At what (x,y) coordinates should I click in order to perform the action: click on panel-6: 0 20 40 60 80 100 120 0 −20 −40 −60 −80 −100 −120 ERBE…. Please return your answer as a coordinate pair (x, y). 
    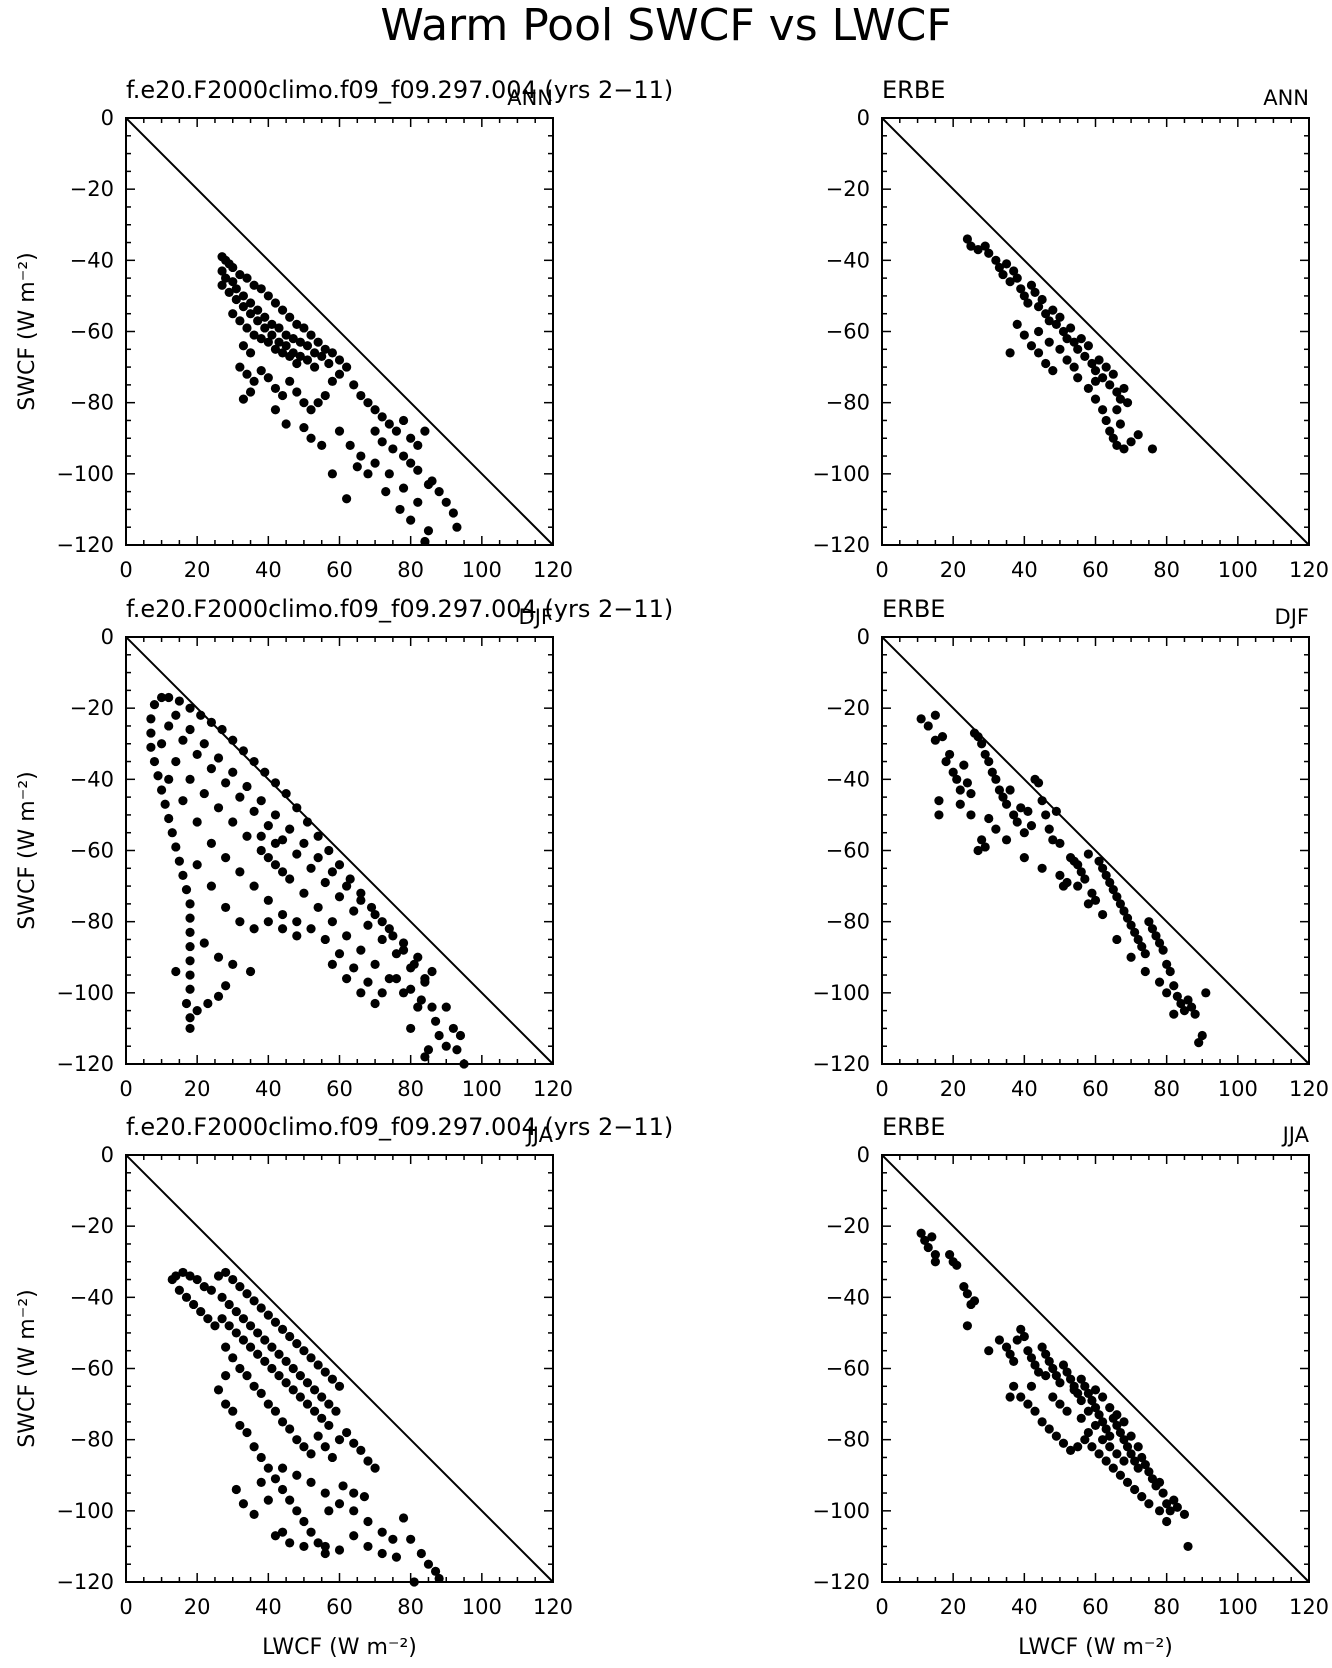
    Looking at the image, I should click on (1070, 1386).